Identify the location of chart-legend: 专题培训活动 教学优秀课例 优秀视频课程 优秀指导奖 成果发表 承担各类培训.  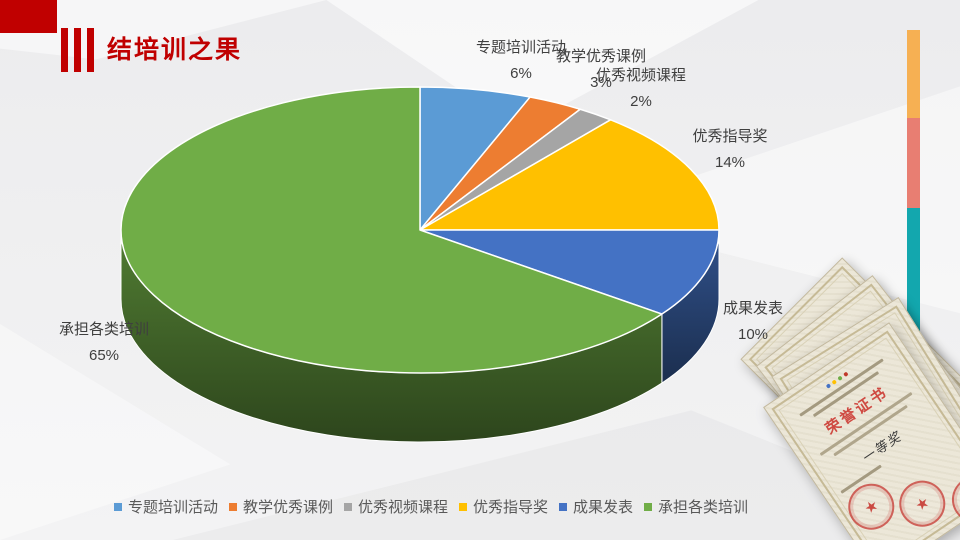
(431, 506).